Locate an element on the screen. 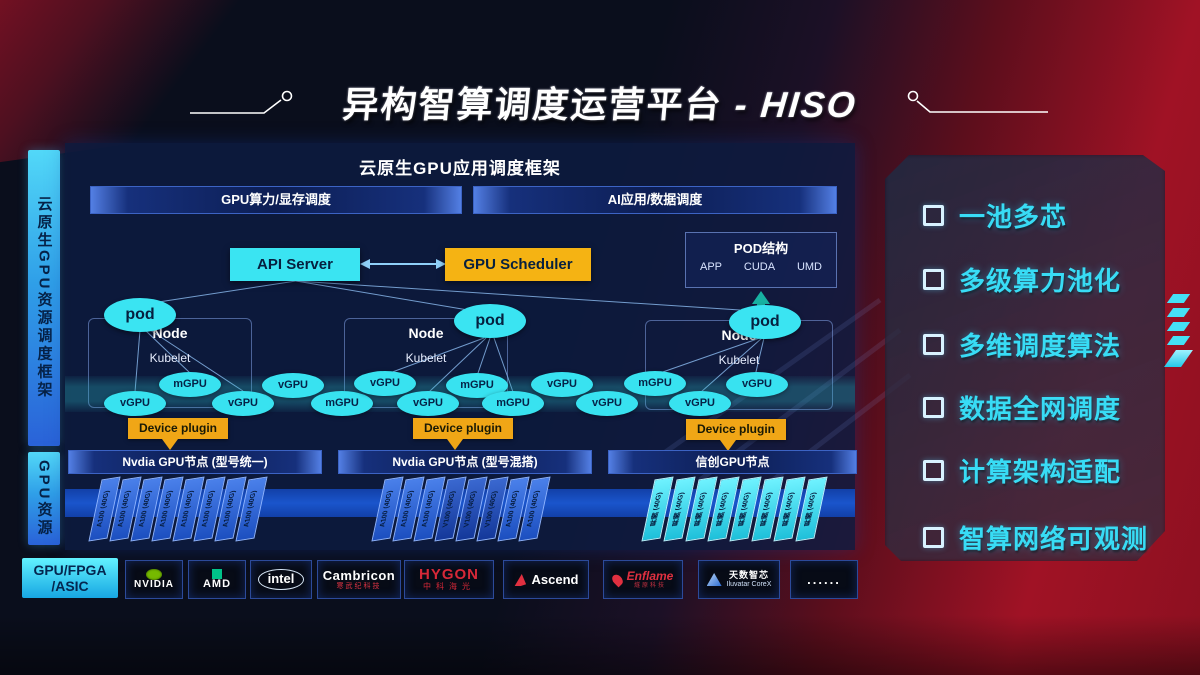 This screenshot has height=675, width=1200. amd-logo-icon is located at coordinates (217, 573).